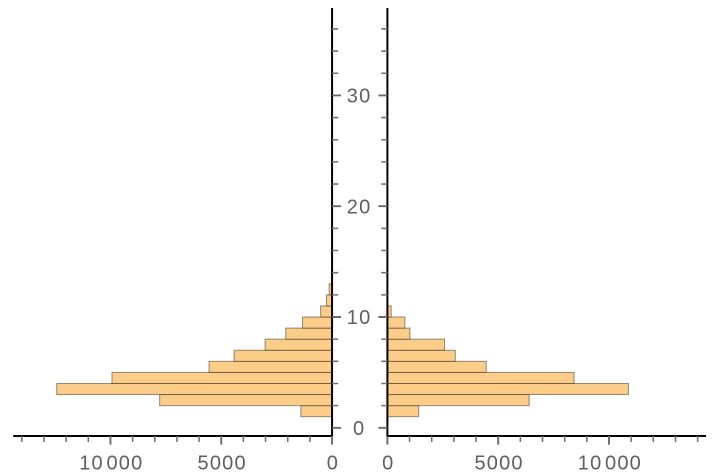 Image resolution: width=720 pixels, height=476 pixels. I want to click on svg-text: 30, so click(359, 97).